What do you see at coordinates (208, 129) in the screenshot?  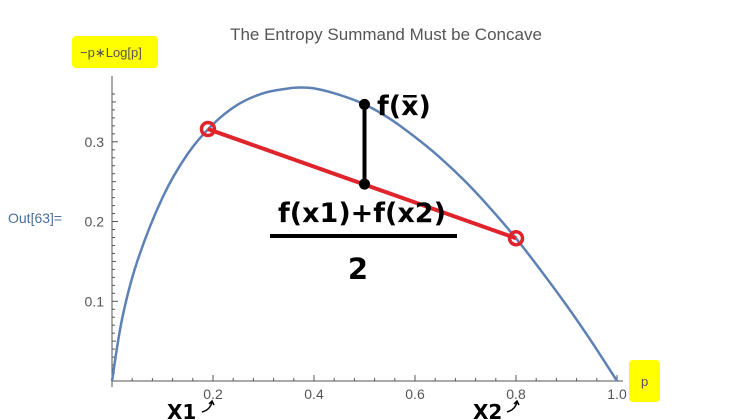 I see `secant-endpoint-x1` at bounding box center [208, 129].